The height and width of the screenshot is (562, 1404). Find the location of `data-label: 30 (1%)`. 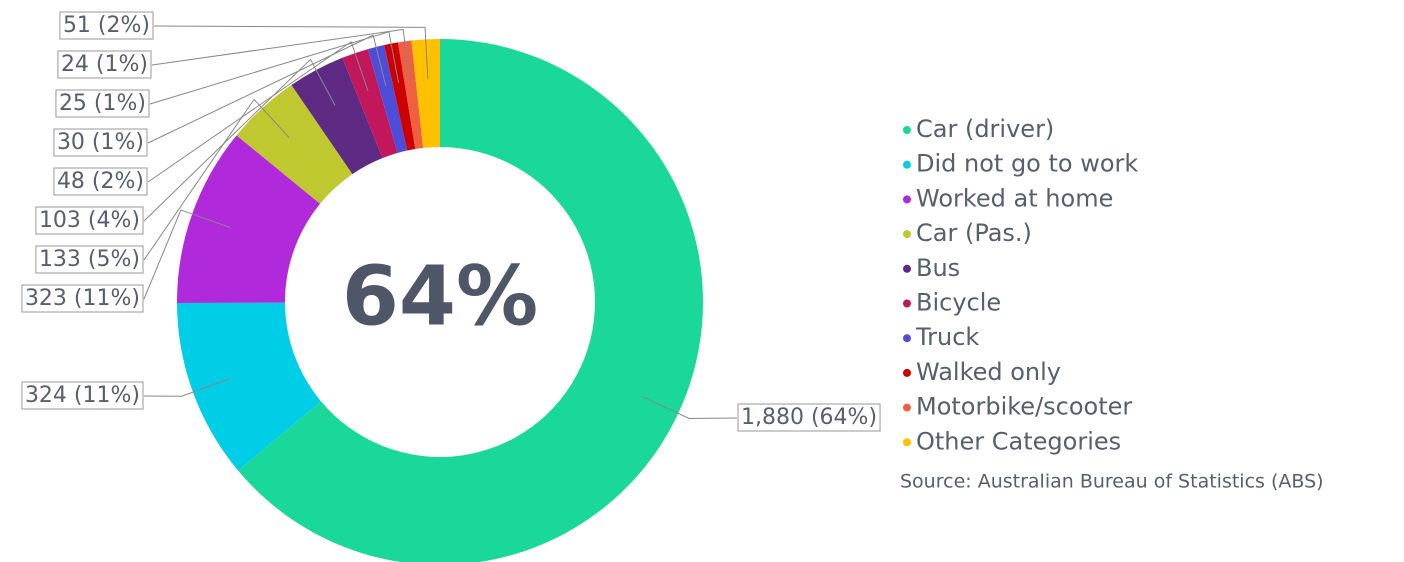

data-label: 30 (1%) is located at coordinates (100, 142).